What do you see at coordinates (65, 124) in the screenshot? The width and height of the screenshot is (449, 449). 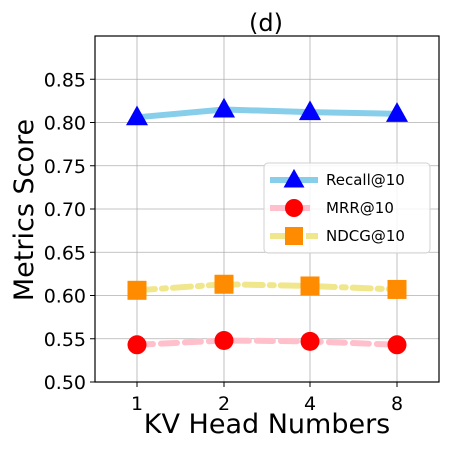 I see `y-tick-label: 0.80` at bounding box center [65, 124].